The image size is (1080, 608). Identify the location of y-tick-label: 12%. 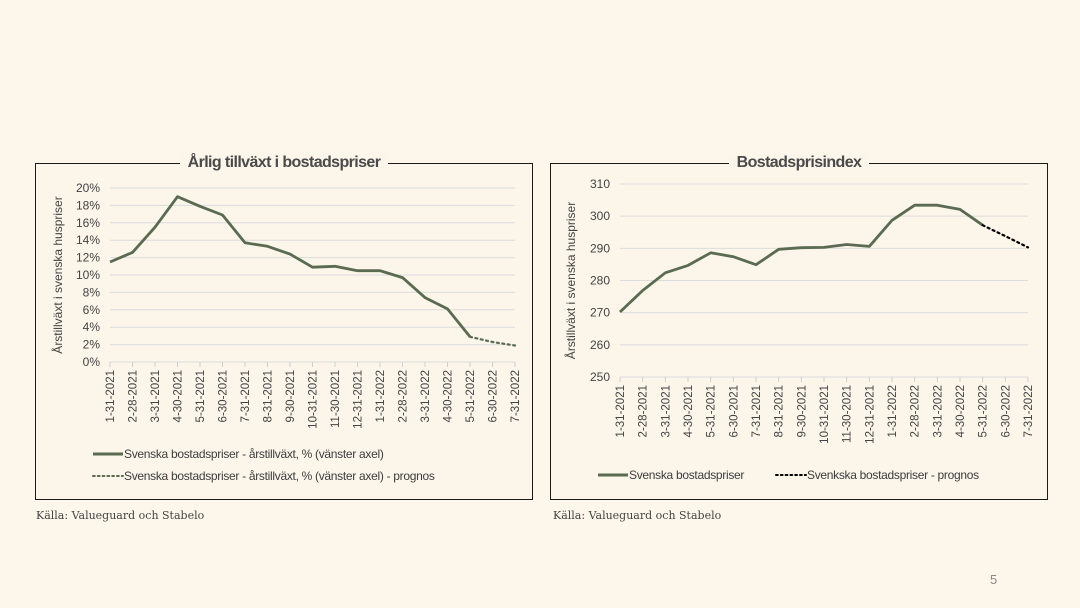
(88, 258).